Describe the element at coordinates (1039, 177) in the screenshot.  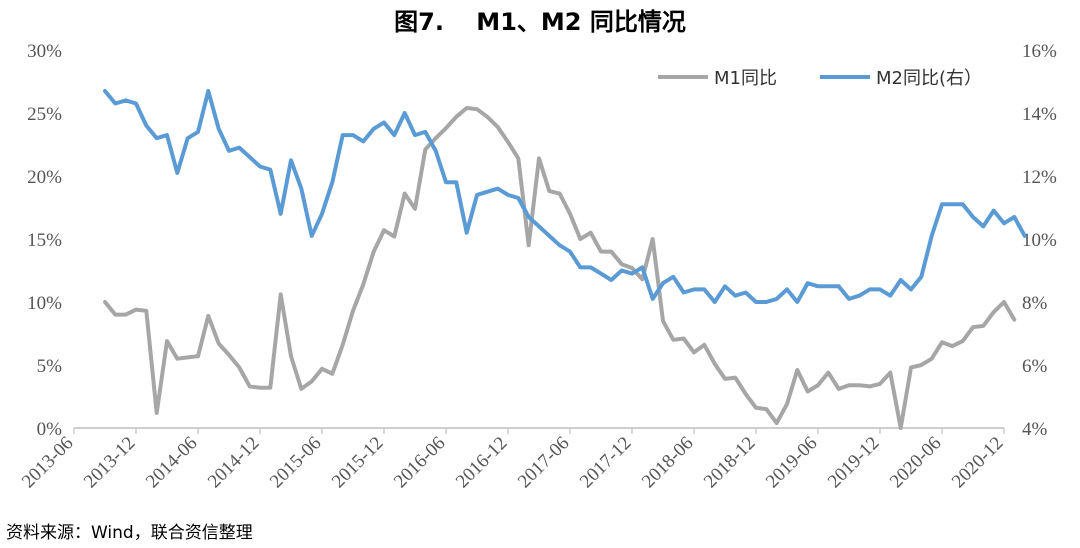
I see `y-right-tick-label: 12%` at that location.